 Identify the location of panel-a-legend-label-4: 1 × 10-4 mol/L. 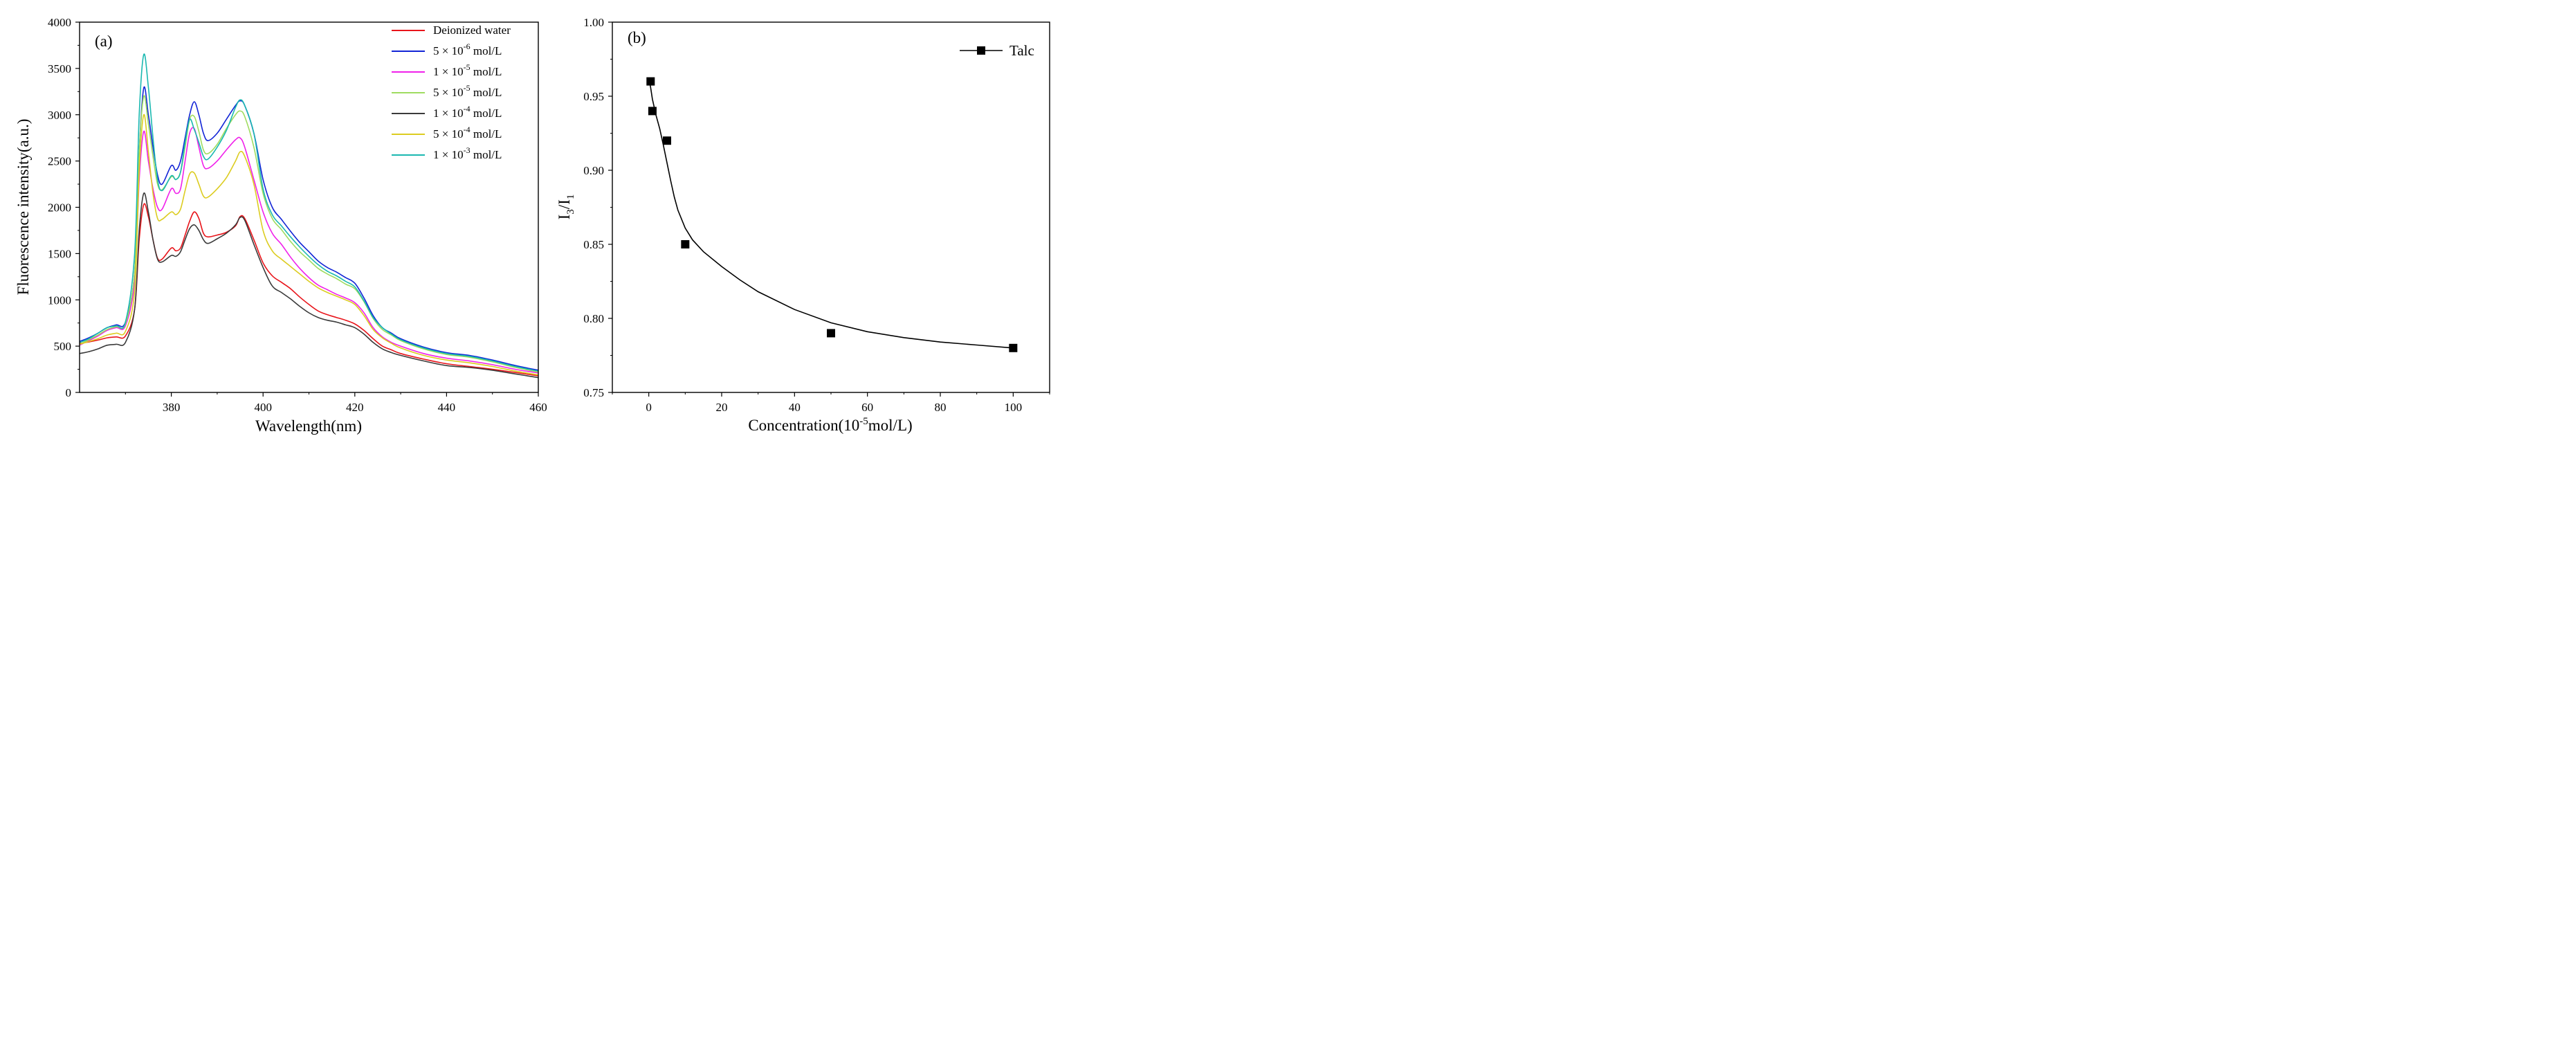
(468, 112).